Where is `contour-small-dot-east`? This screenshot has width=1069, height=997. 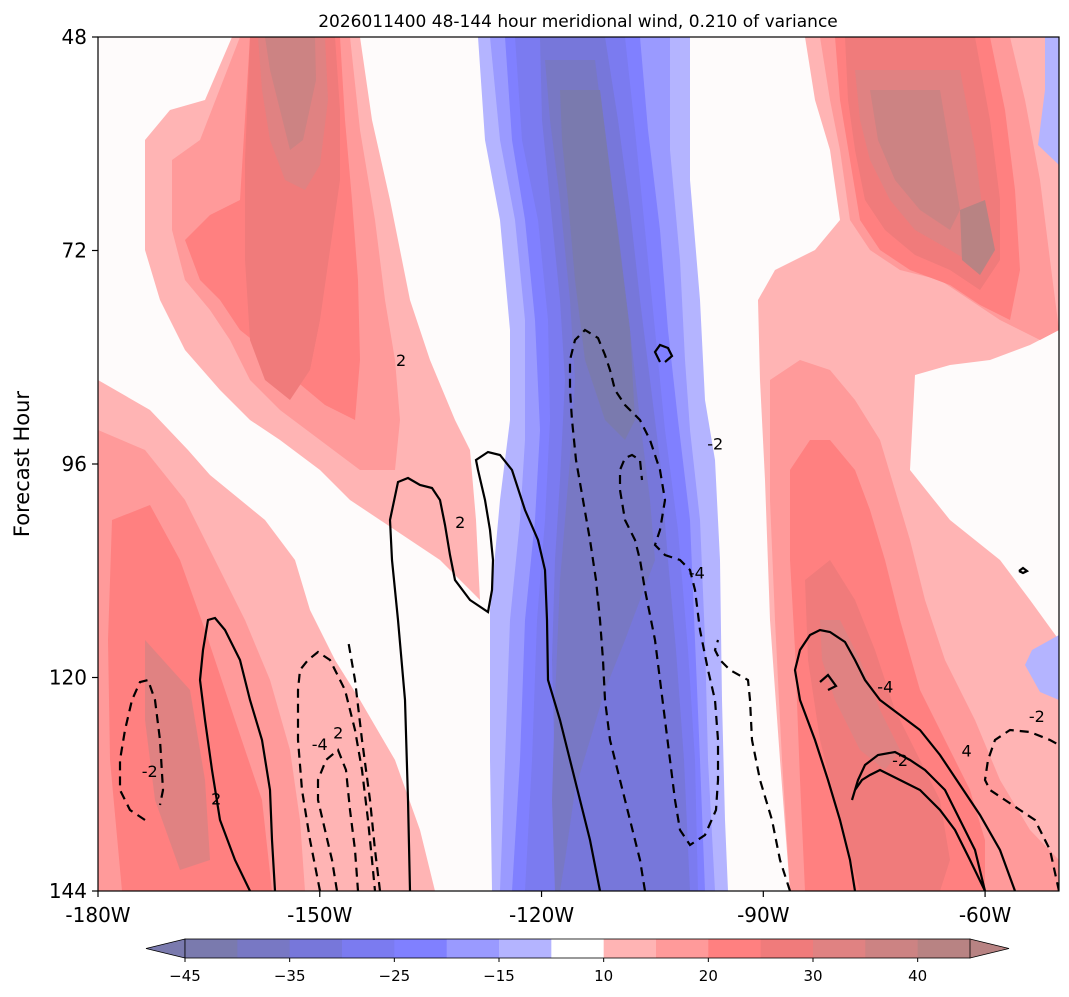
contour-small-dot-east is located at coordinates (1024, 570).